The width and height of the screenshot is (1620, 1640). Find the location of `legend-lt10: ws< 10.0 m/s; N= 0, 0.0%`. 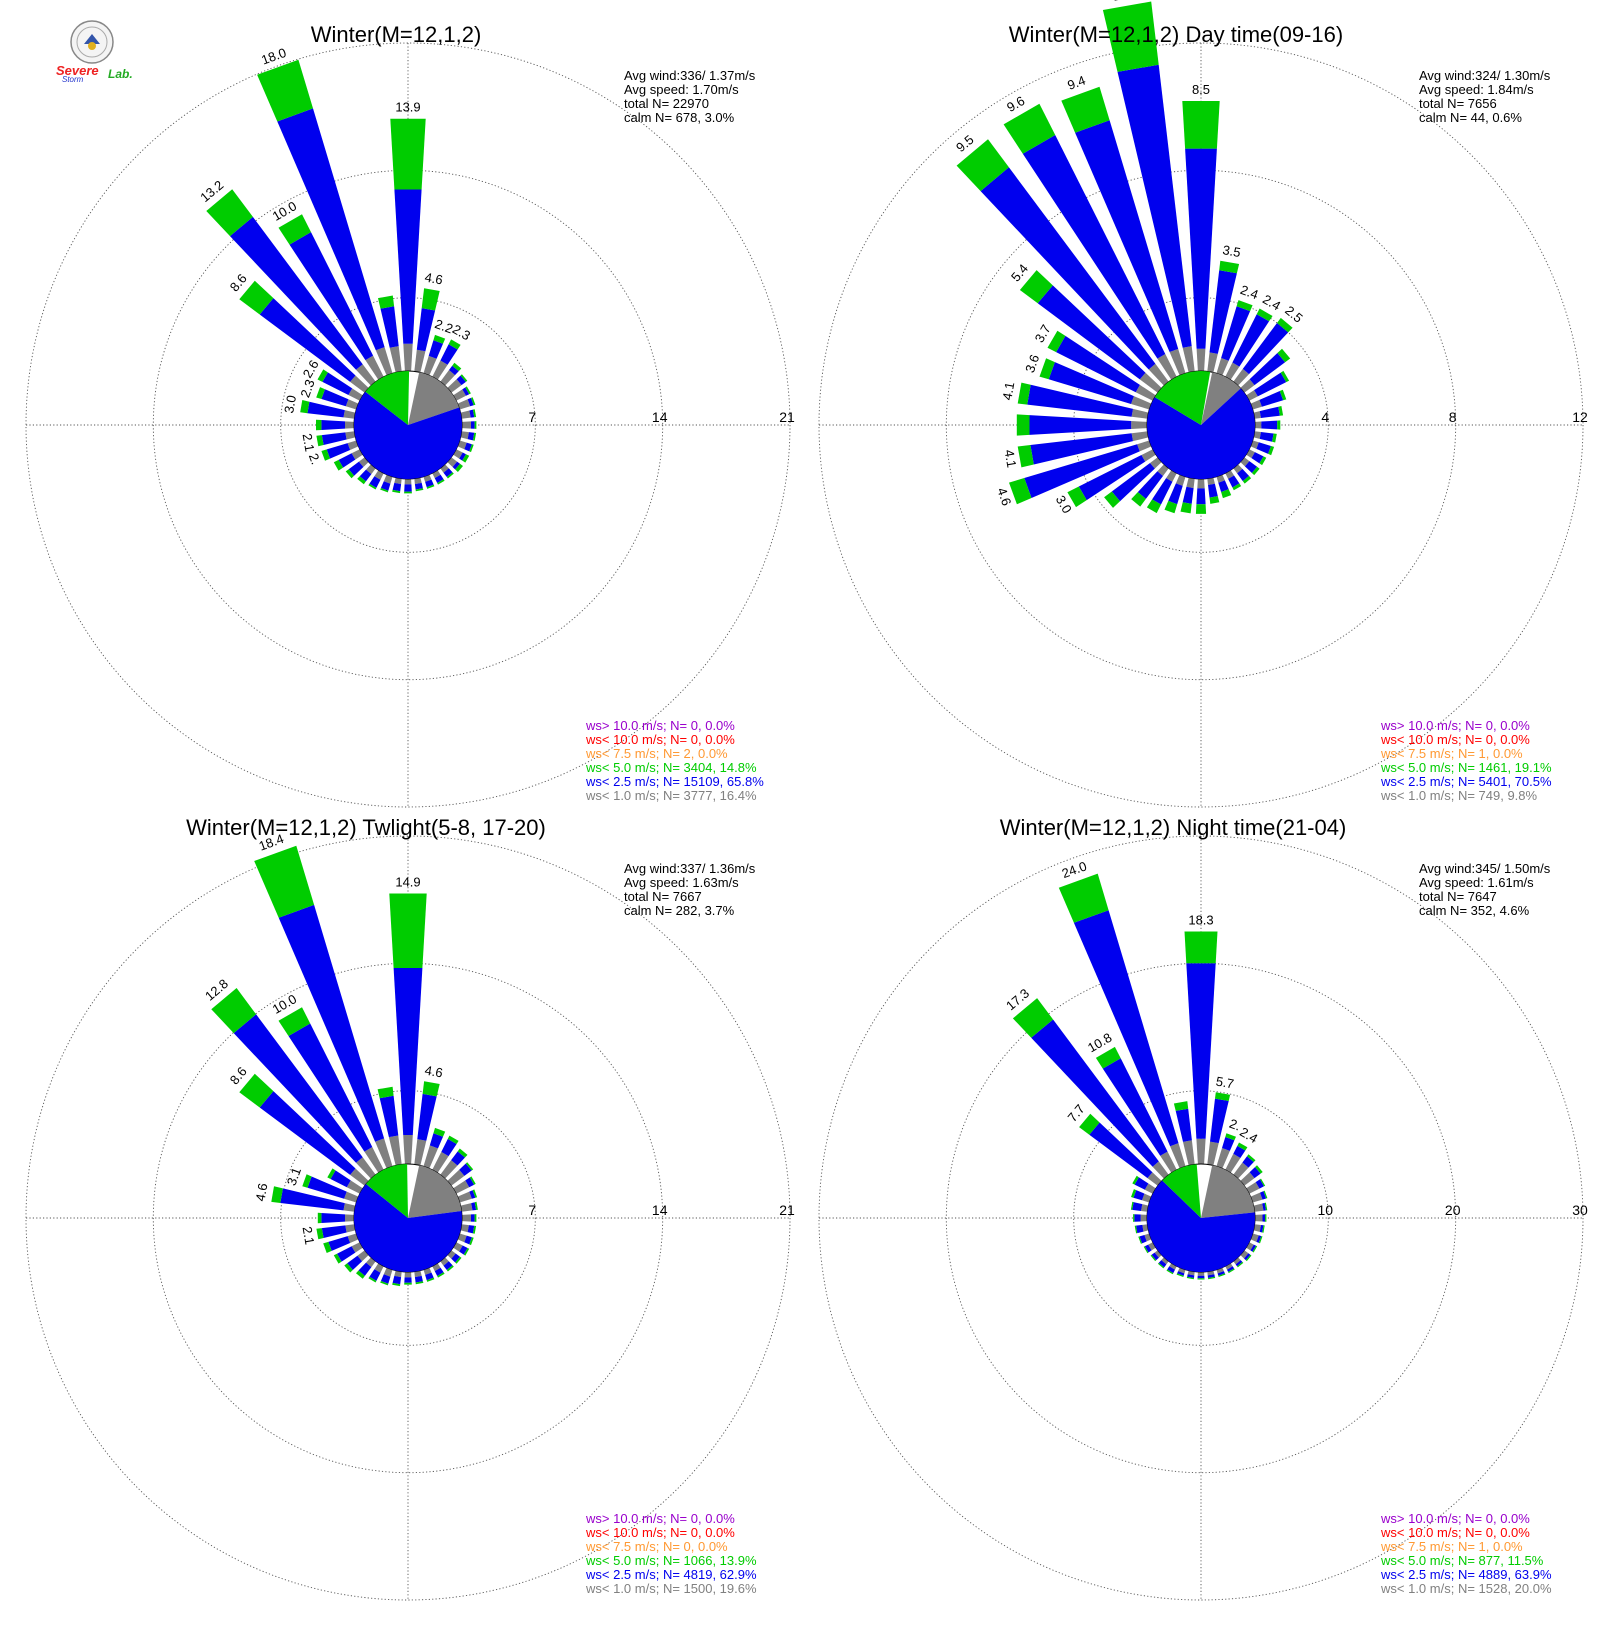

legend-lt10: ws< 10.0 m/s; N= 0, 0.0% is located at coordinates (660, 739).